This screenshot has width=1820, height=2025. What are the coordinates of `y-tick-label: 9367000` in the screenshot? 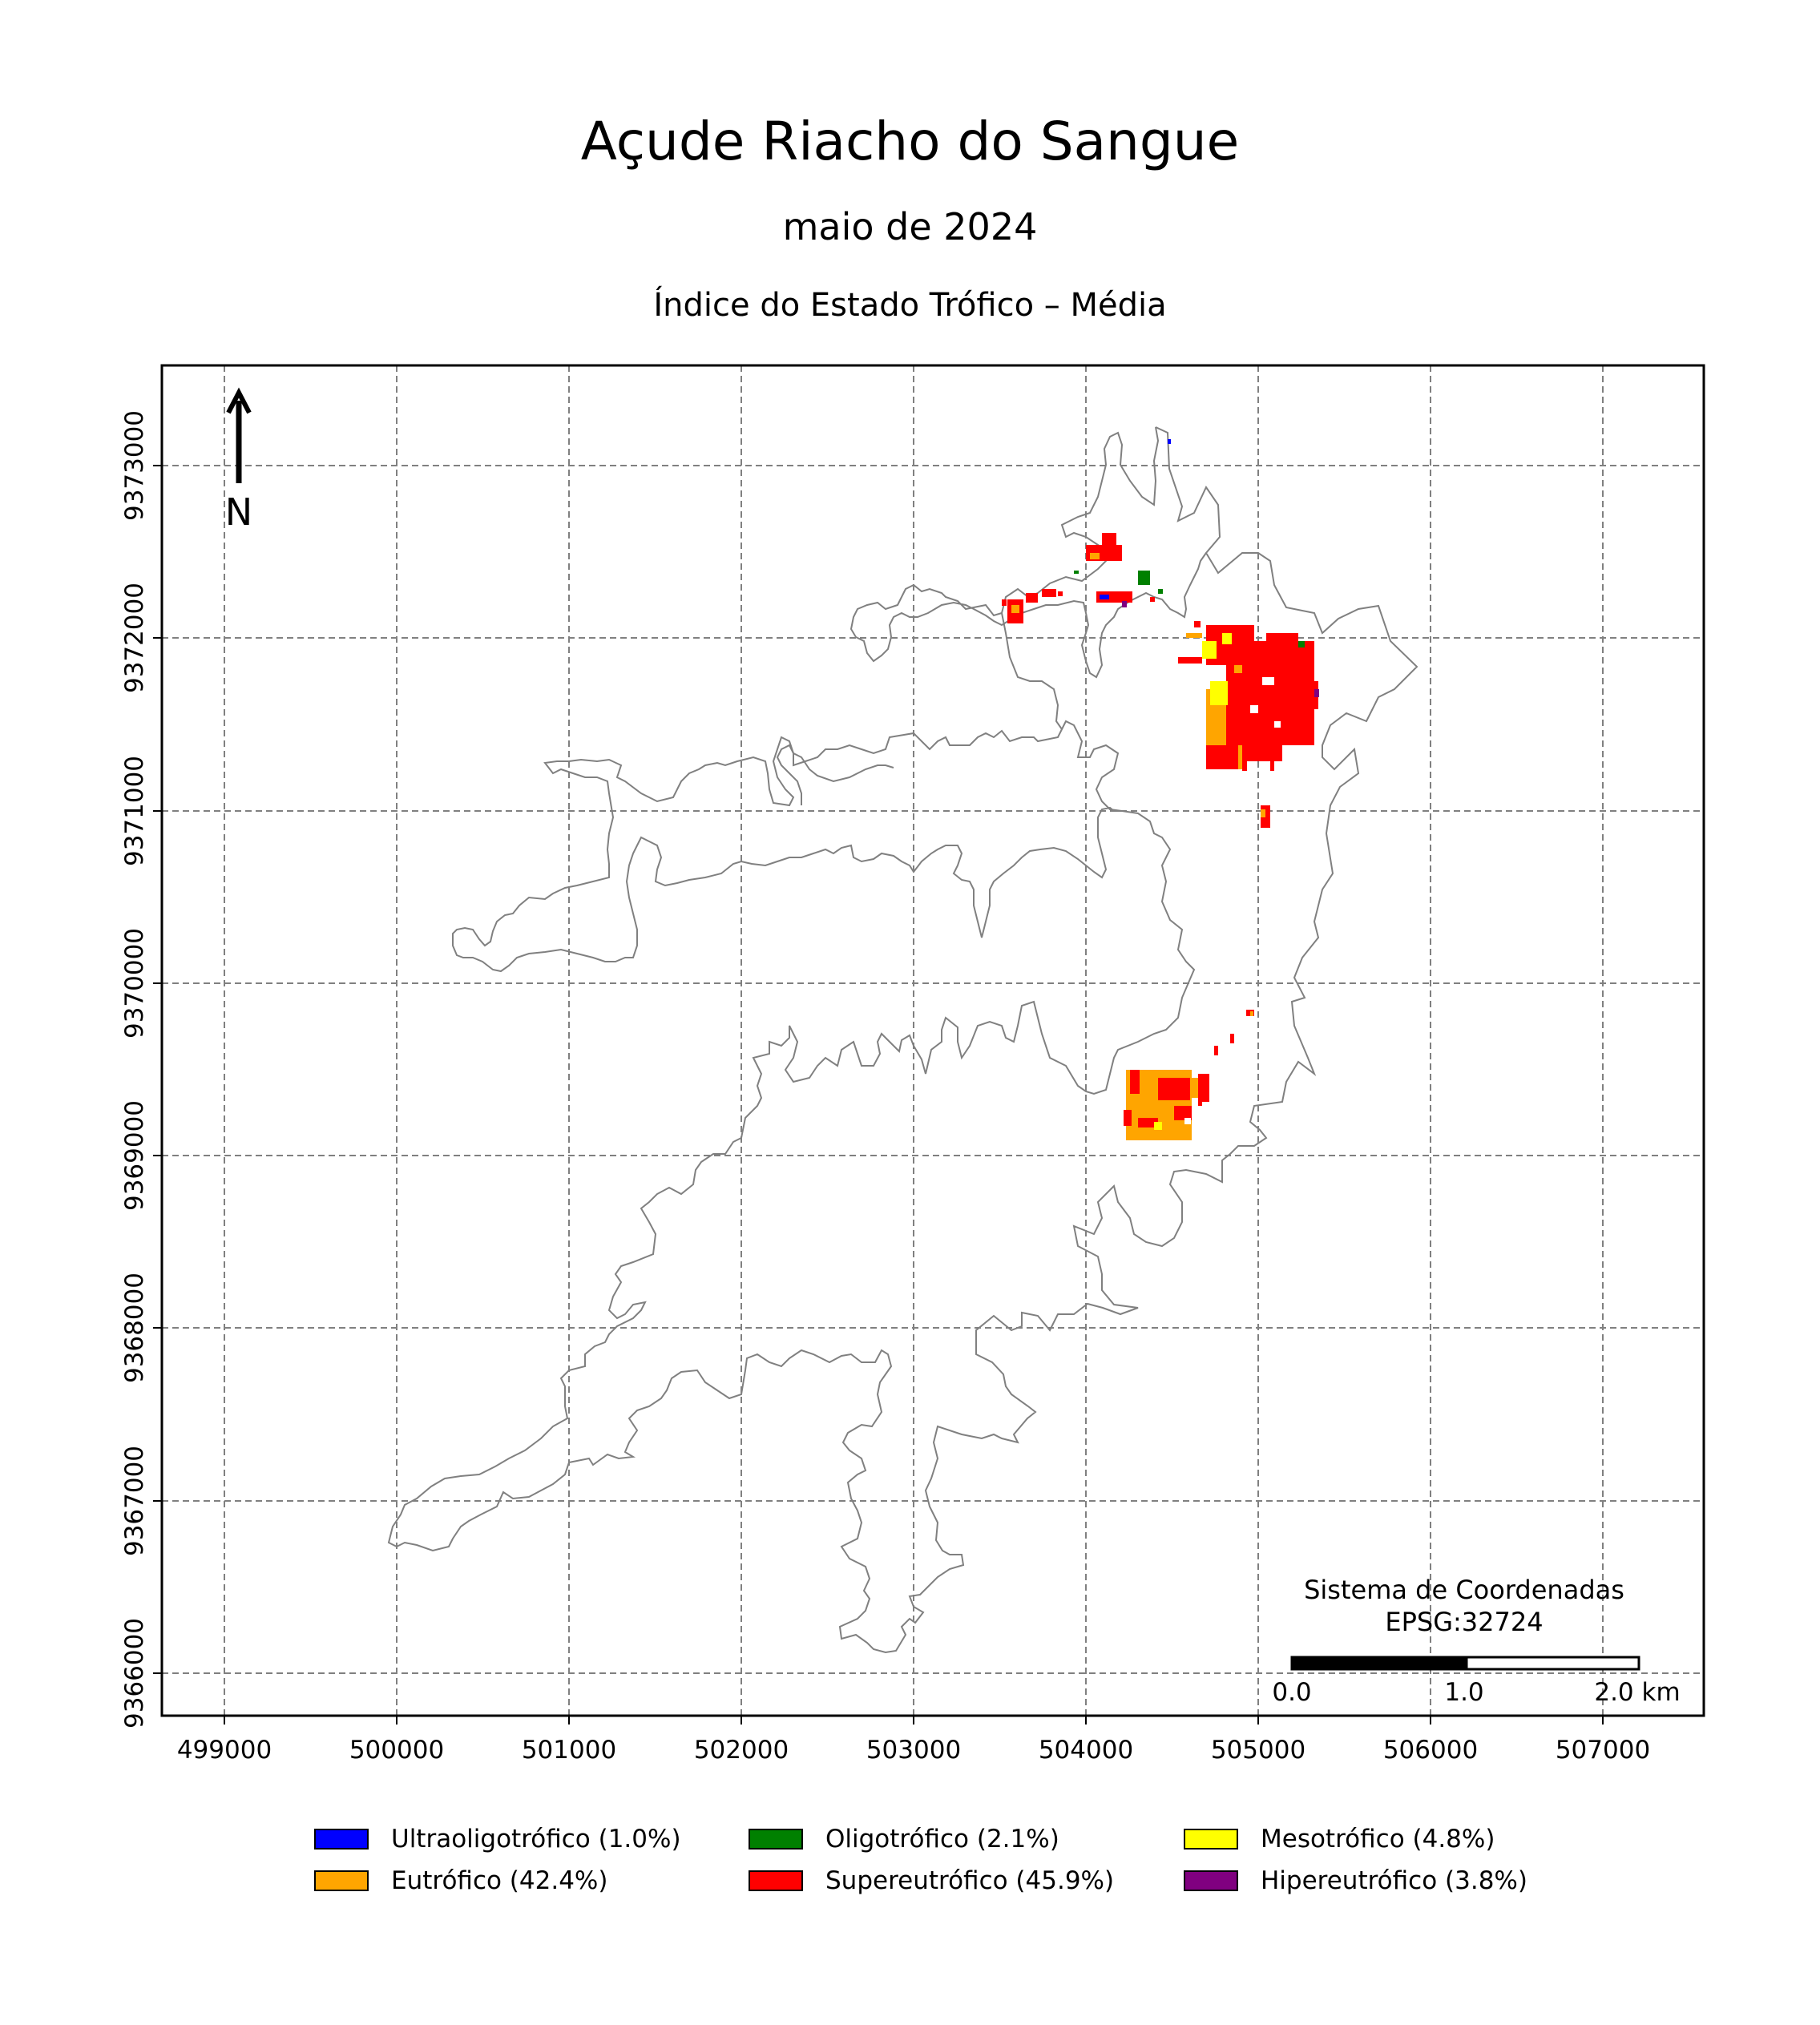 It's located at (134, 1501).